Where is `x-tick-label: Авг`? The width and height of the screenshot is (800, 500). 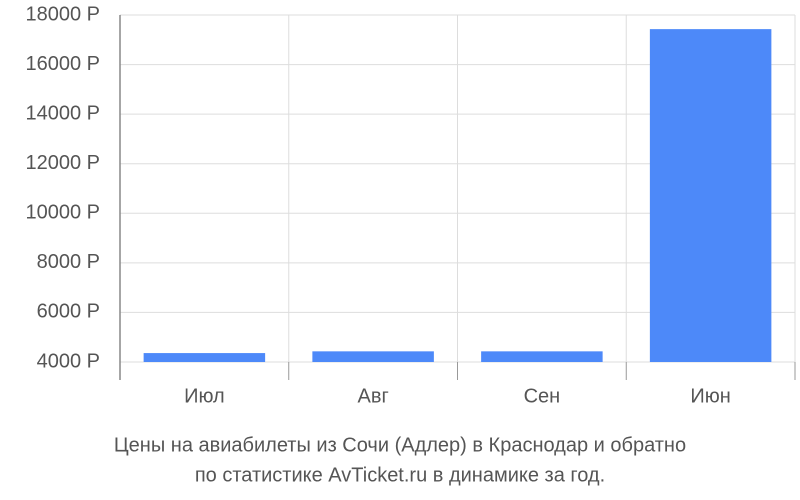
x-tick-label: Авг is located at coordinates (372, 396).